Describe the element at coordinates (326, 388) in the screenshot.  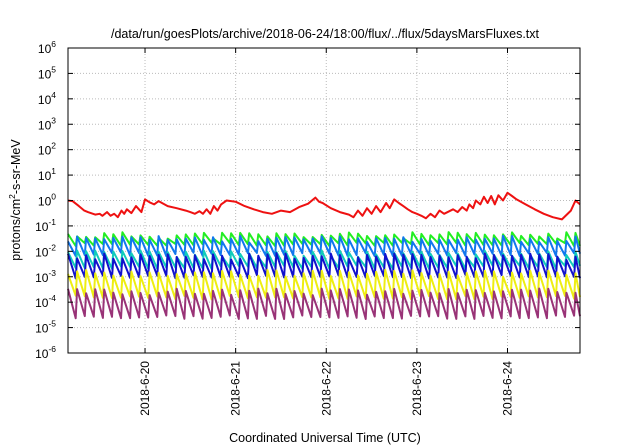
I see `x-tick-label: 2018-6-22` at that location.